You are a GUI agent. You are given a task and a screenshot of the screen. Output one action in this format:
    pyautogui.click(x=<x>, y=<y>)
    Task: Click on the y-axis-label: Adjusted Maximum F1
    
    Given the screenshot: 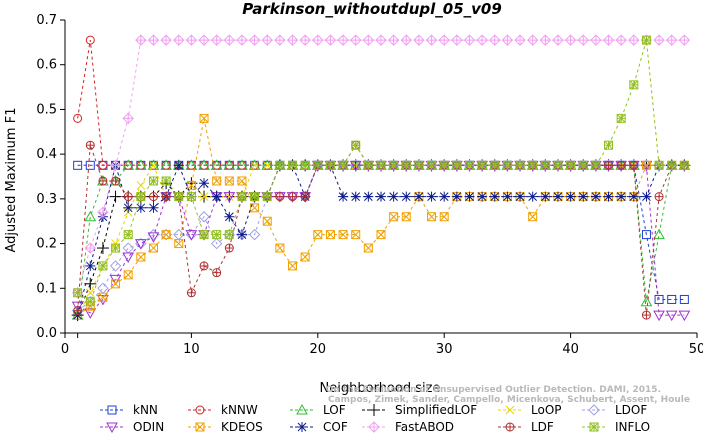 What is the action you would take?
    pyautogui.click(x=11, y=180)
    